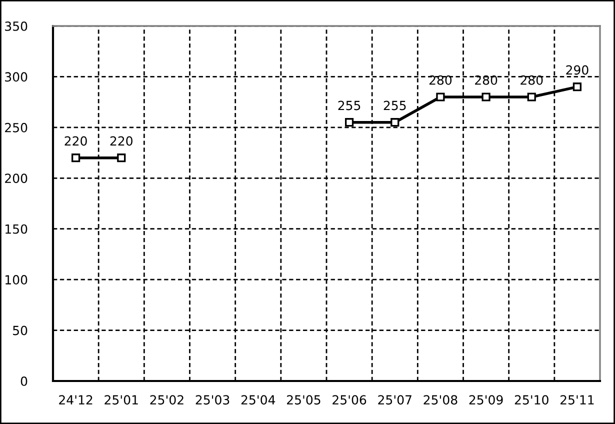 This screenshot has width=615, height=424. I want to click on y-tick-label: 100, so click(17, 279).